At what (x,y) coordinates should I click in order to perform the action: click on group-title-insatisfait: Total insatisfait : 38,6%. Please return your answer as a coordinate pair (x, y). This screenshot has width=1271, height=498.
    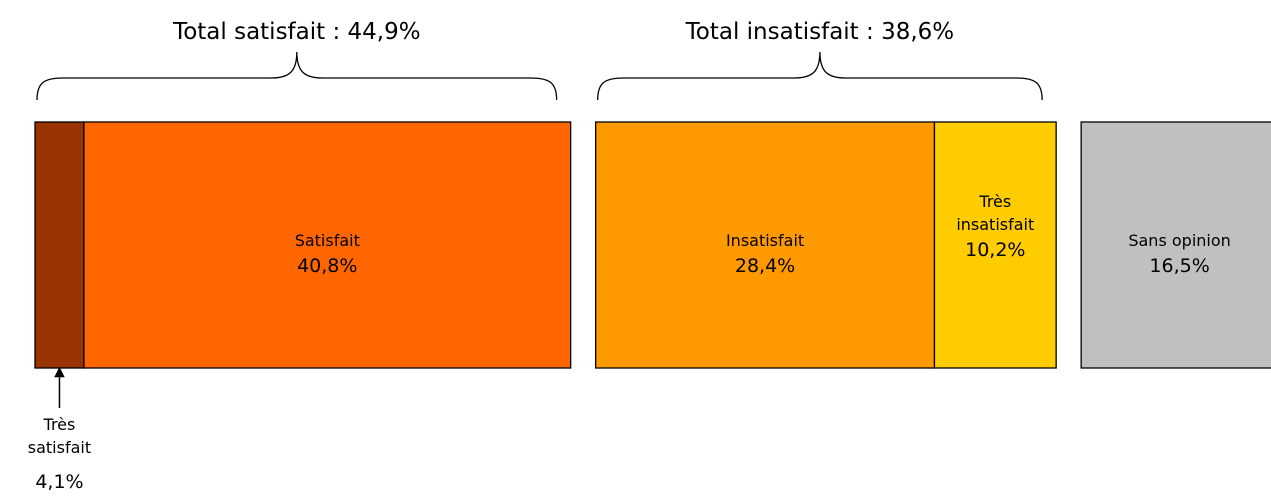
    Looking at the image, I should click on (820, 32).